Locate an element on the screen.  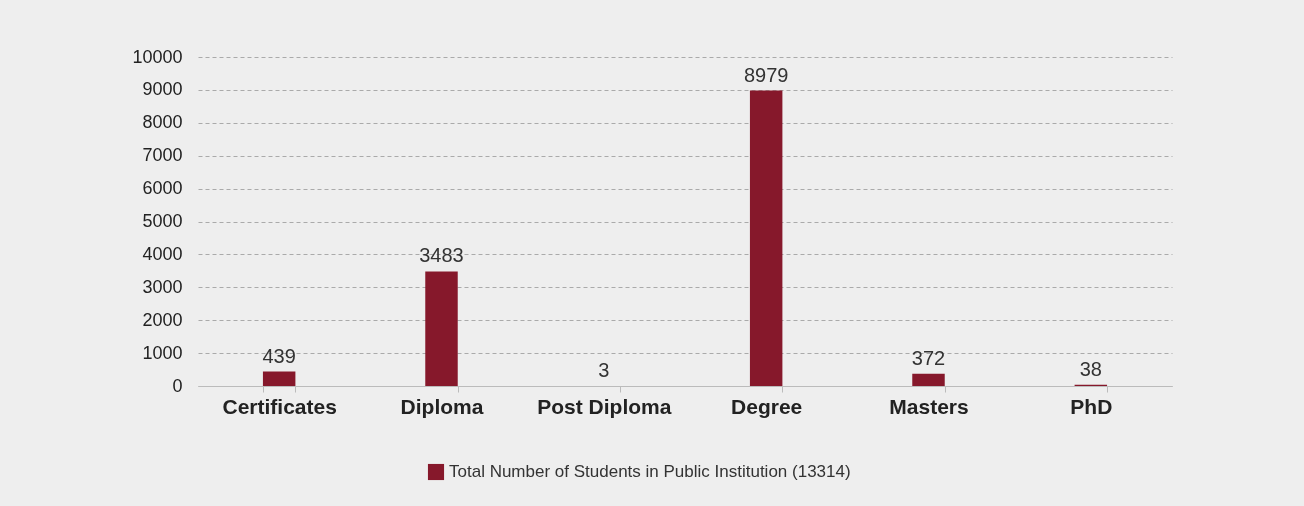
y-tick-label: 2000 is located at coordinates (162, 319).